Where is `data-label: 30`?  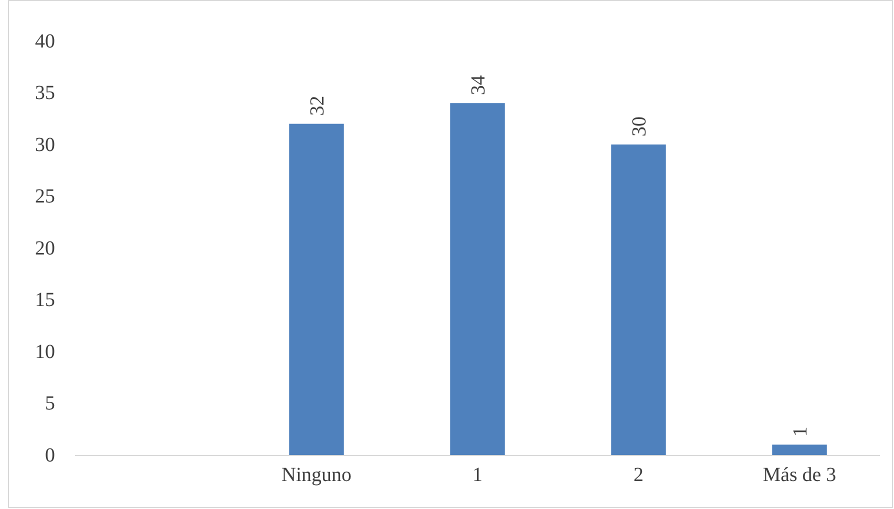
data-label: 30 is located at coordinates (639, 126).